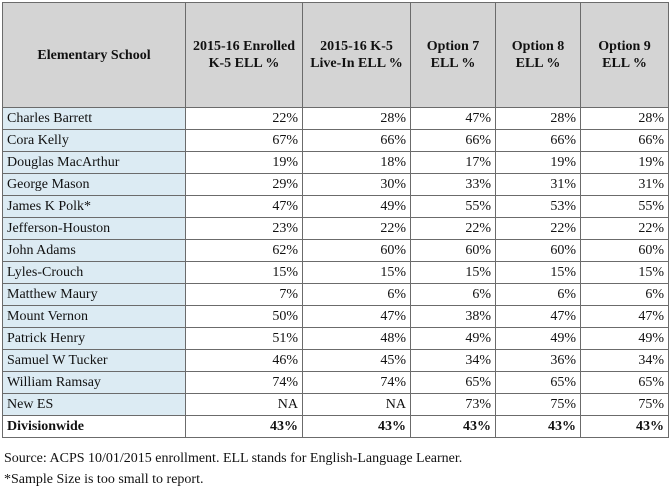 The image size is (670, 494). What do you see at coordinates (624, 360) in the screenshot?
I see `option-9-ell-cell: 34%` at bounding box center [624, 360].